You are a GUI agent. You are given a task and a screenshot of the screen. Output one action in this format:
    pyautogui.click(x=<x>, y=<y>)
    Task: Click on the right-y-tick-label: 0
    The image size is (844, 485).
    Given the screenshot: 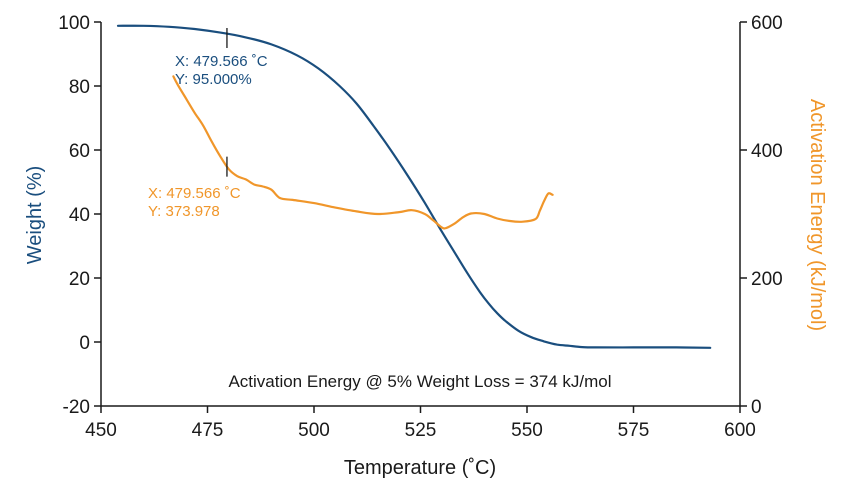 What is the action you would take?
    pyautogui.click(x=756, y=407)
    